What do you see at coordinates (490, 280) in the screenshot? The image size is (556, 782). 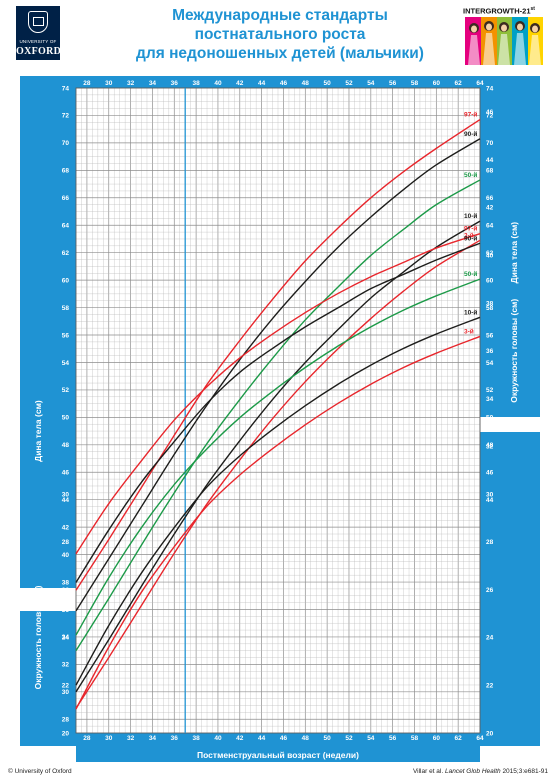 I see `length-tick-right: 60` at bounding box center [490, 280].